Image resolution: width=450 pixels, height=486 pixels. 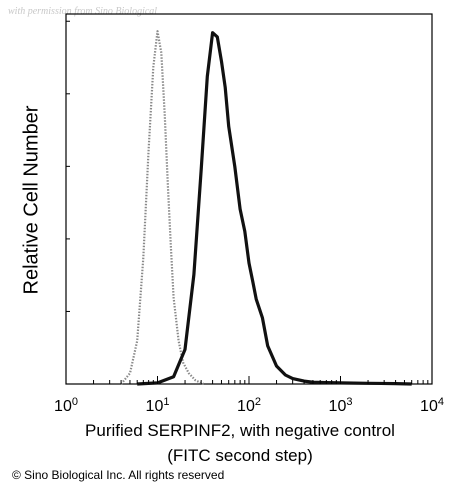 I want to click on x-tick-label: 10², so click(x=249, y=405).